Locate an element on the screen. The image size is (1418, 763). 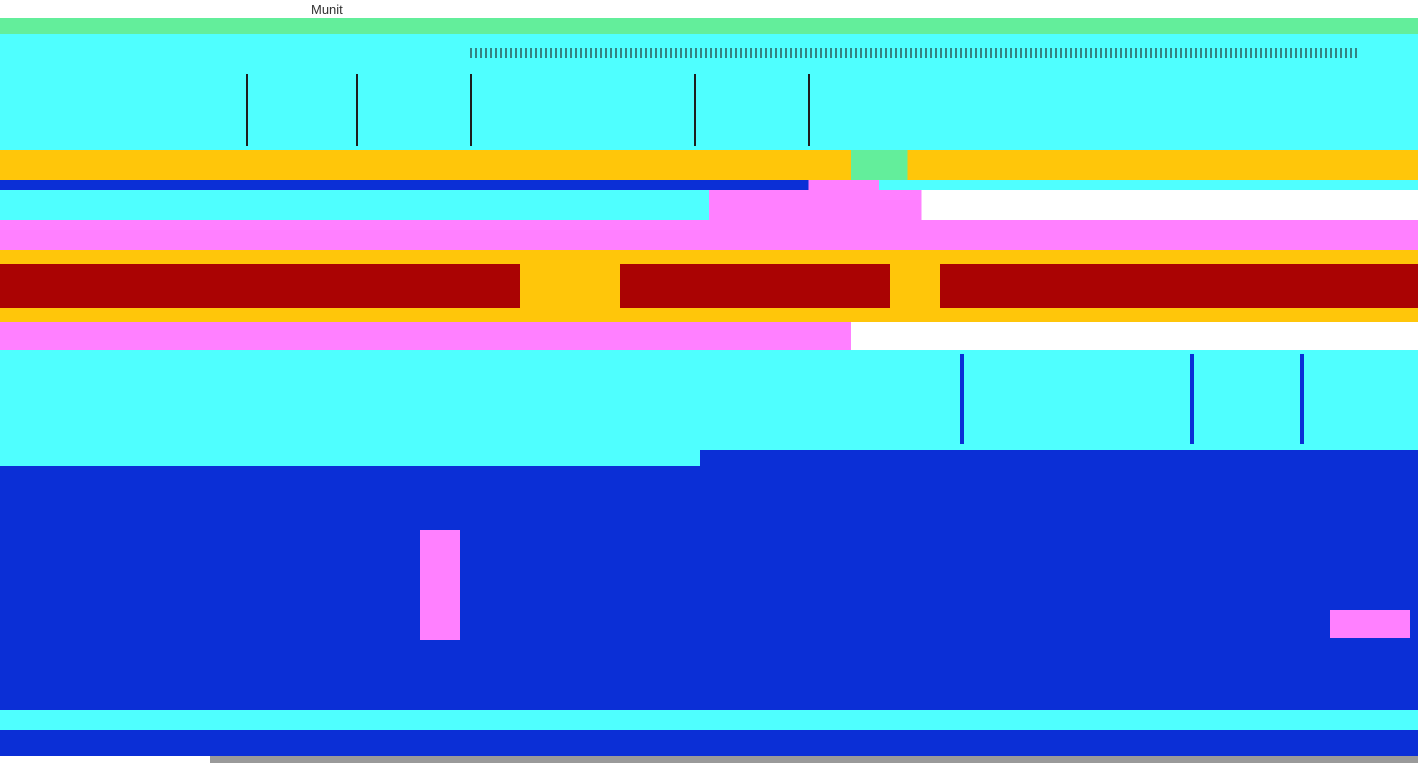
header-text-strip is located at coordinates (915, 53).